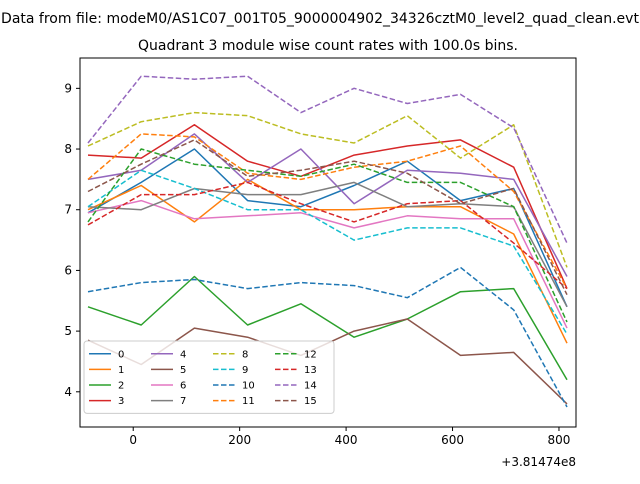 The image size is (640, 484). Describe the element at coordinates (452, 440) in the screenshot. I see `x-tick-label: 600` at that location.